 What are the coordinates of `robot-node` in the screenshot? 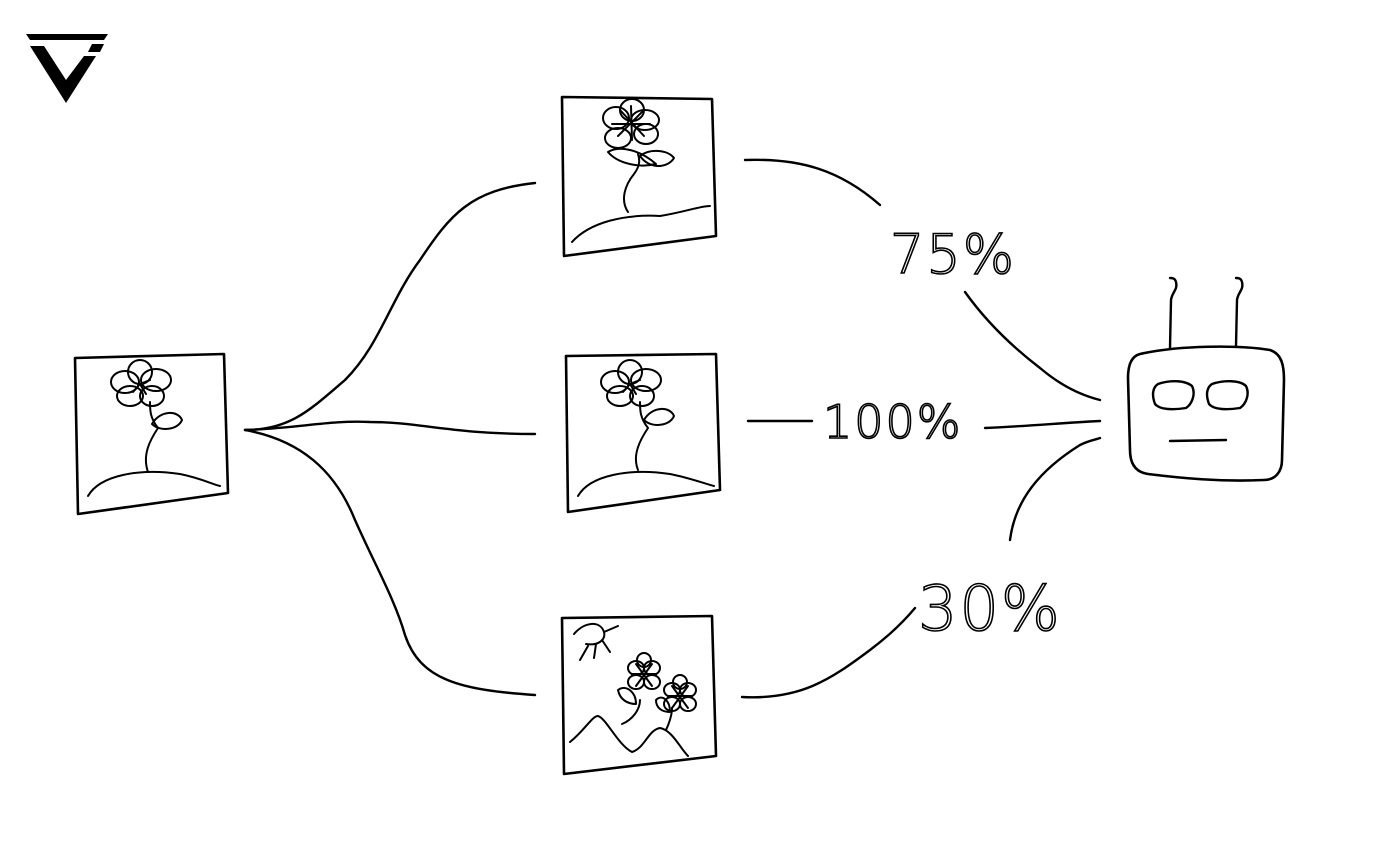 It's located at (1206, 379).